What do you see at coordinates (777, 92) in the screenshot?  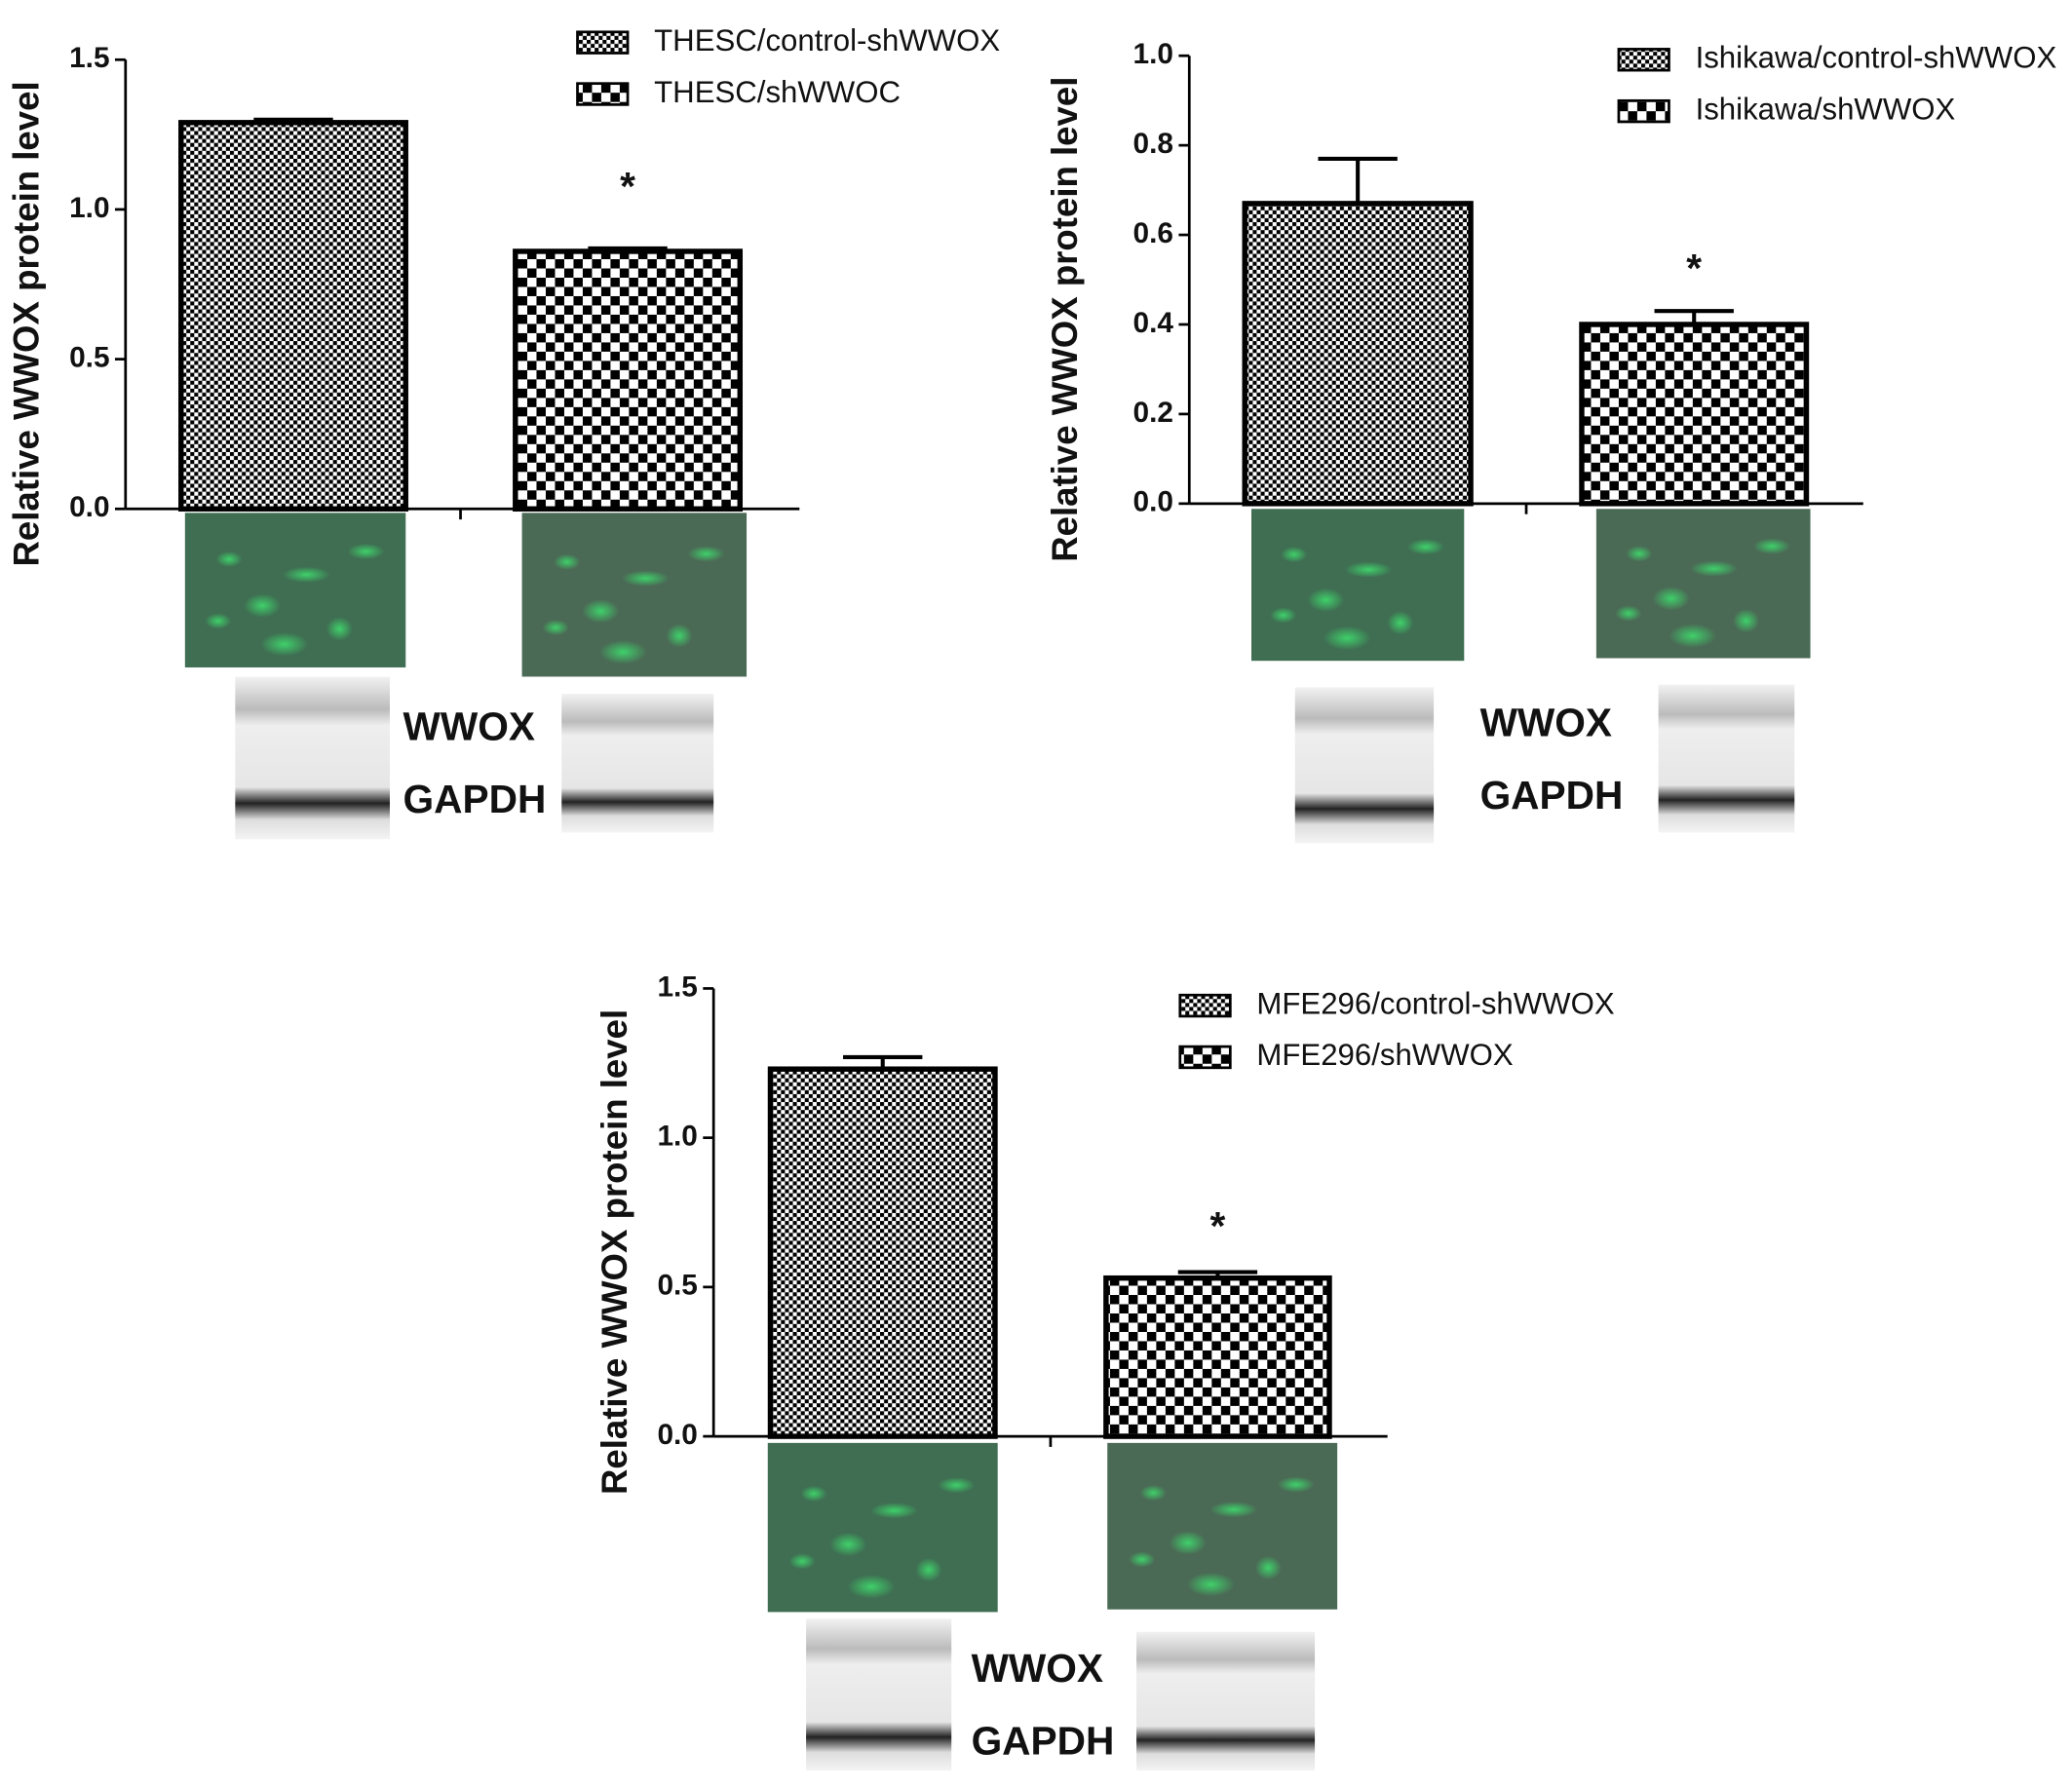 I see `legend-label: THESC/shWWOC` at bounding box center [777, 92].